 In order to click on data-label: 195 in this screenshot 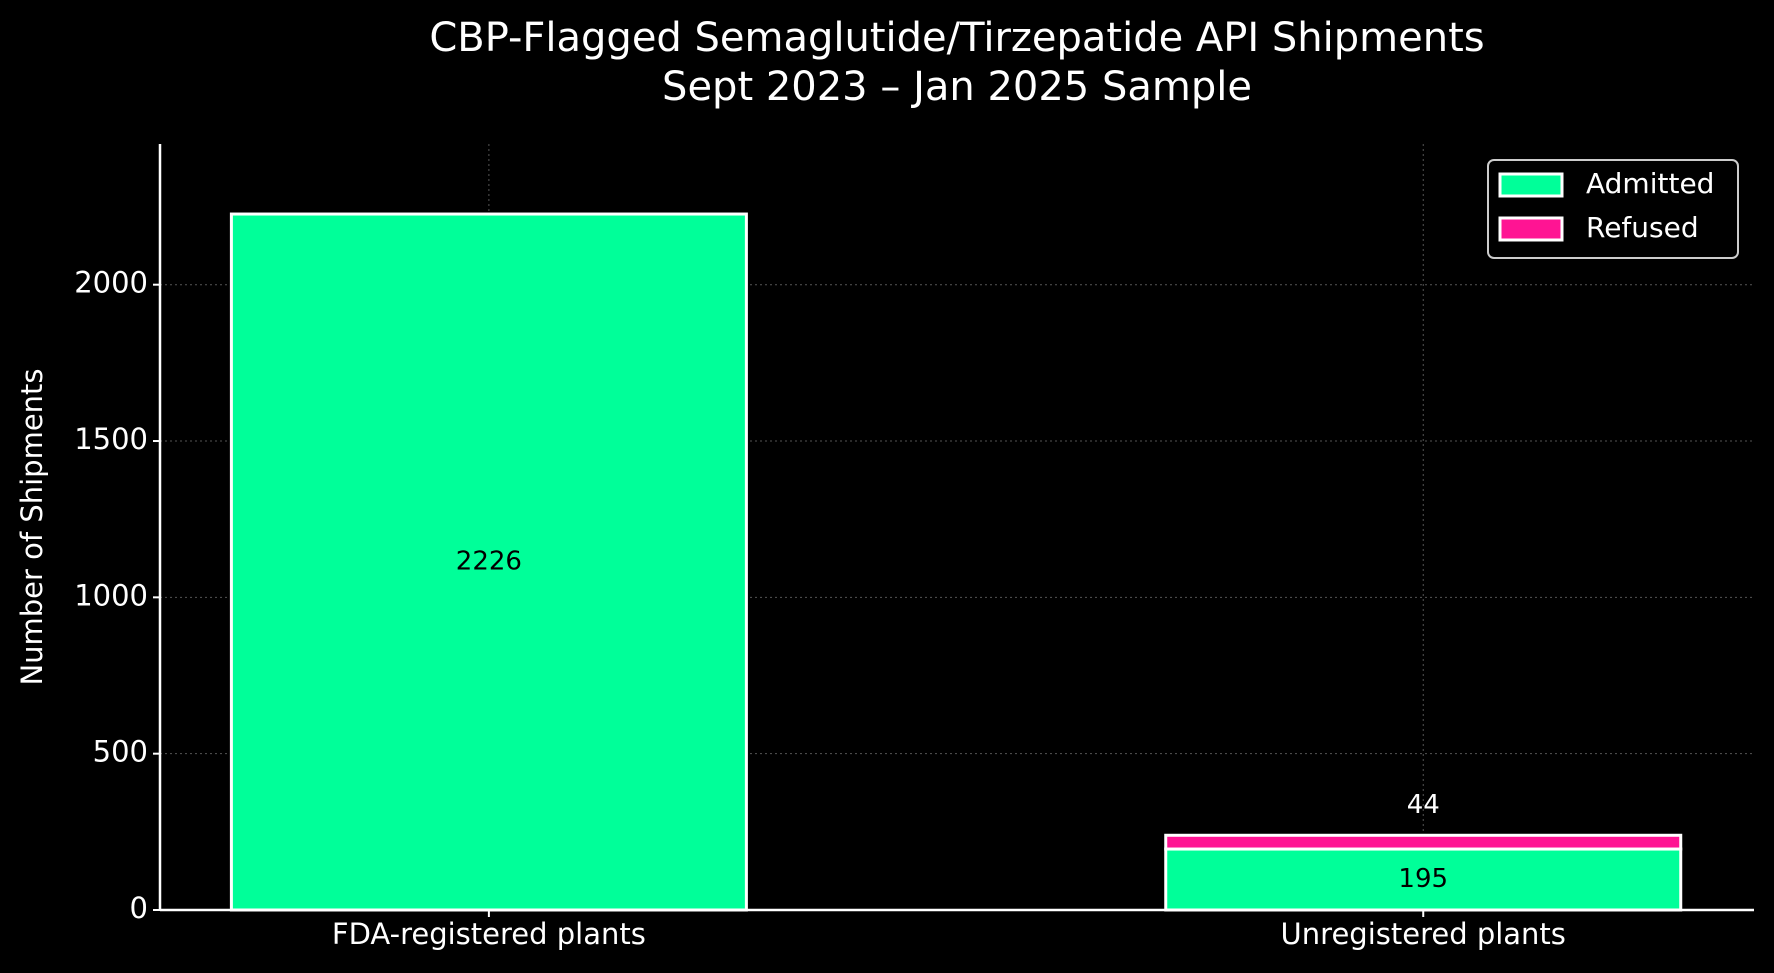, I will do `click(1423, 879)`.